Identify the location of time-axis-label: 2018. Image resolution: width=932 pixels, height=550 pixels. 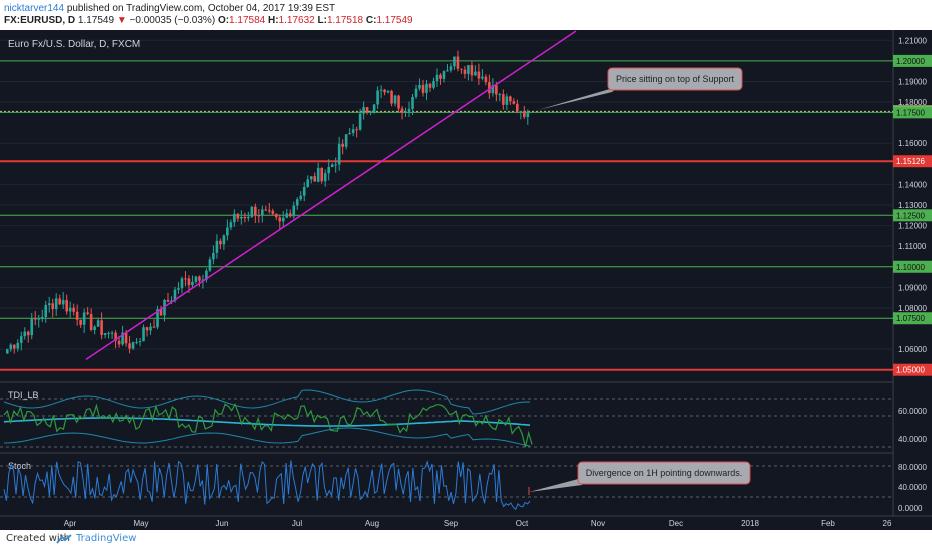
(750, 523).